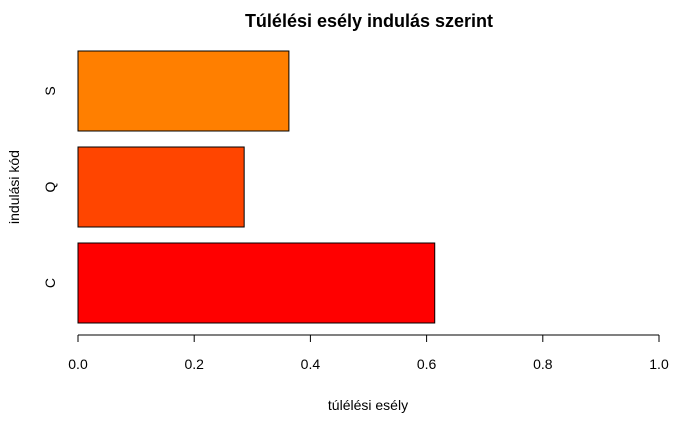 The image size is (700, 432). What do you see at coordinates (369, 21) in the screenshot?
I see `chart-title: Túlélési esély indulás szerint` at bounding box center [369, 21].